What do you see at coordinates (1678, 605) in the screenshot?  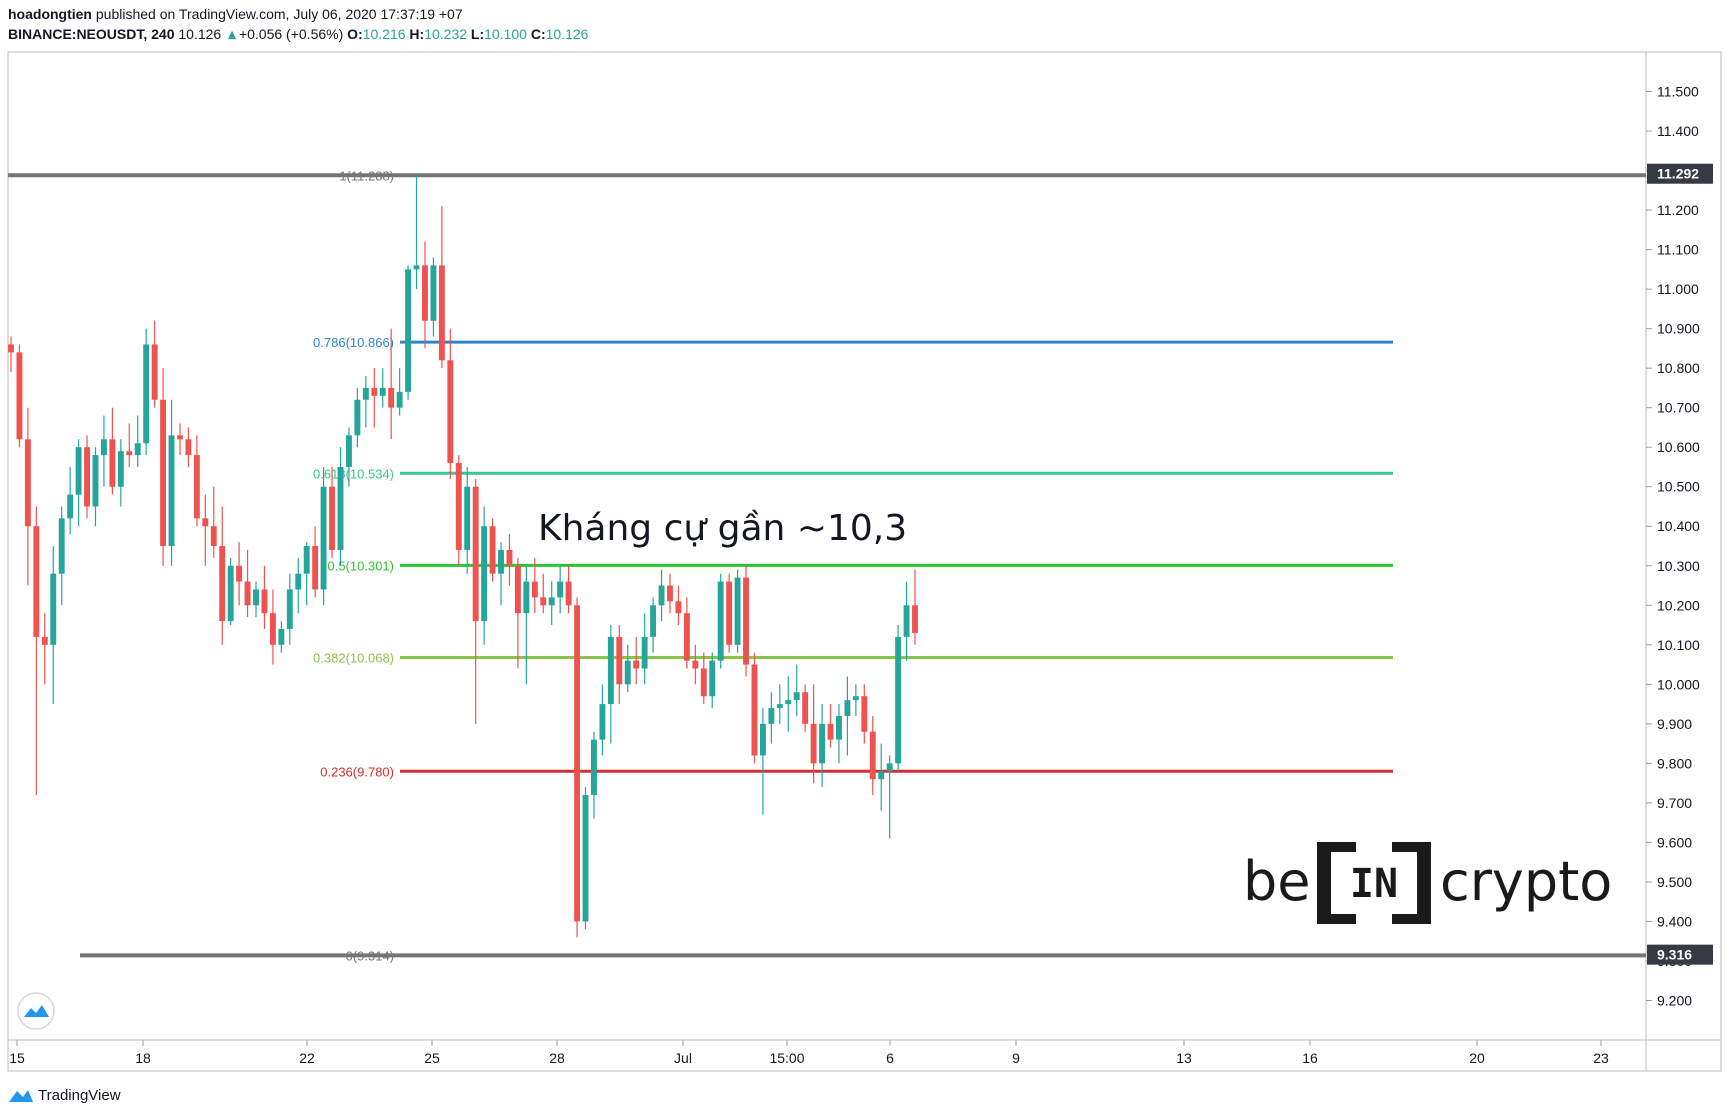 I see `y-tick-label: 10.200` at bounding box center [1678, 605].